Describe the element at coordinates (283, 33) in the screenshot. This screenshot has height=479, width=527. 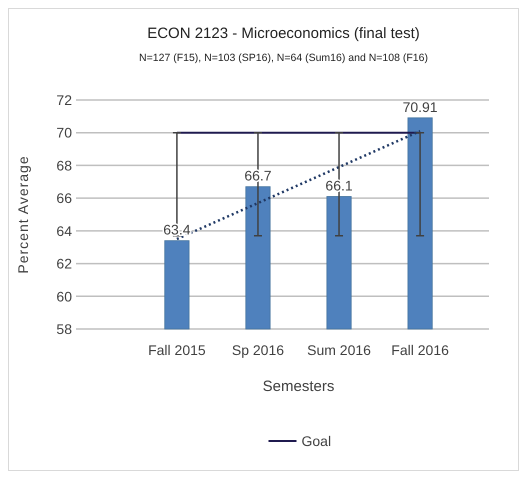
I see `chart-title: ECON 2123 - Microeconomics (final test)` at that location.